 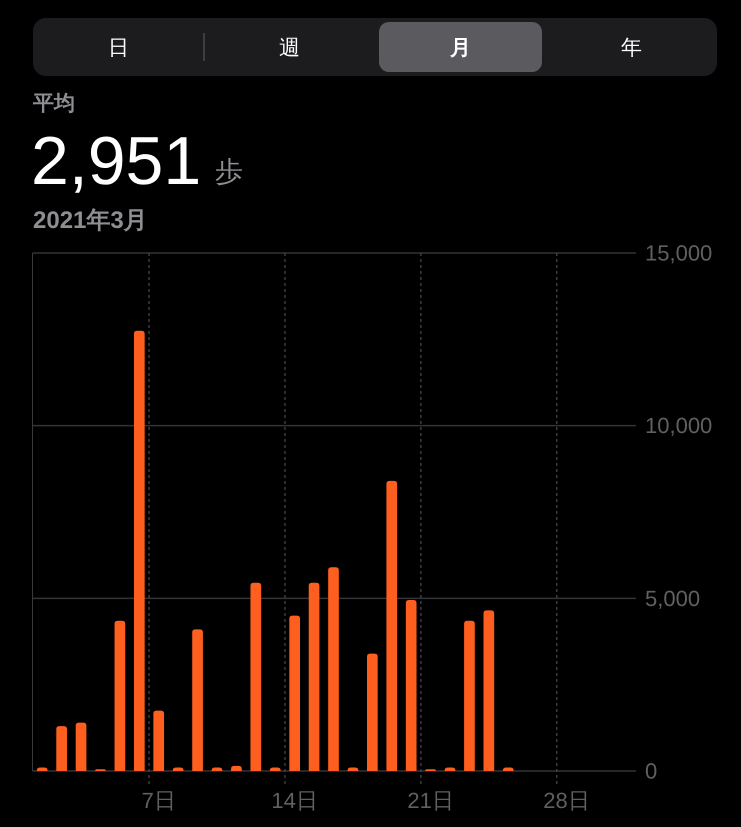 What do you see at coordinates (460, 48) in the screenshot?
I see `segment-label: 月` at bounding box center [460, 48].